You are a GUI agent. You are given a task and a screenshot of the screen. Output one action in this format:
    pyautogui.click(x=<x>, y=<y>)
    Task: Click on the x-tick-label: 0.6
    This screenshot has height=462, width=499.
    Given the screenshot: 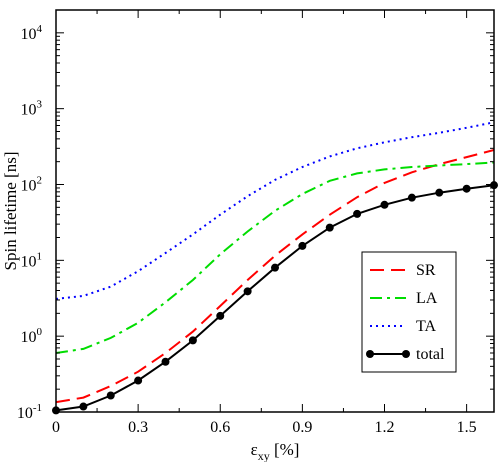 What is the action you would take?
    pyautogui.click(x=220, y=427)
    